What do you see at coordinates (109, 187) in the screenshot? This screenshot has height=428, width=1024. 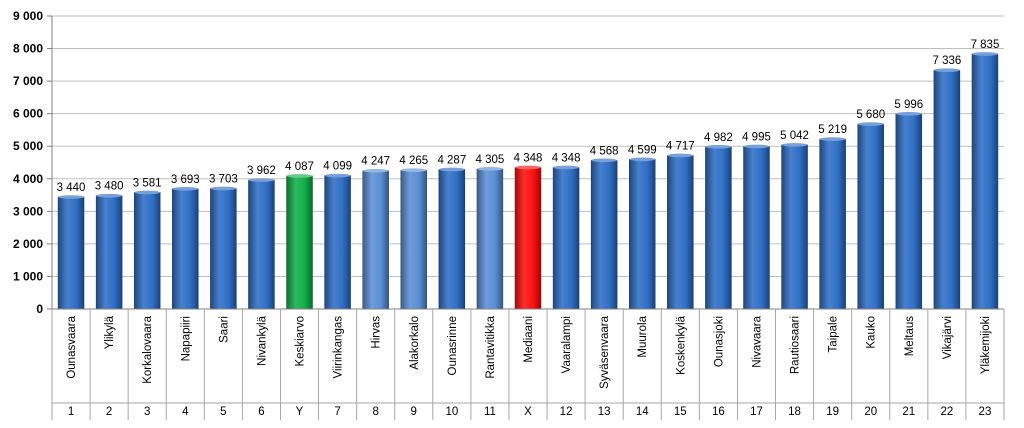 I see `data-label: 3 480` at bounding box center [109, 187].